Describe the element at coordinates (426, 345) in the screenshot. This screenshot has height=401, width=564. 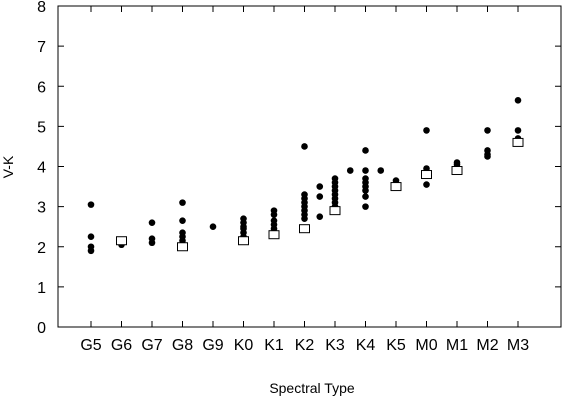
I see `x-tick-label: M0` at that location.